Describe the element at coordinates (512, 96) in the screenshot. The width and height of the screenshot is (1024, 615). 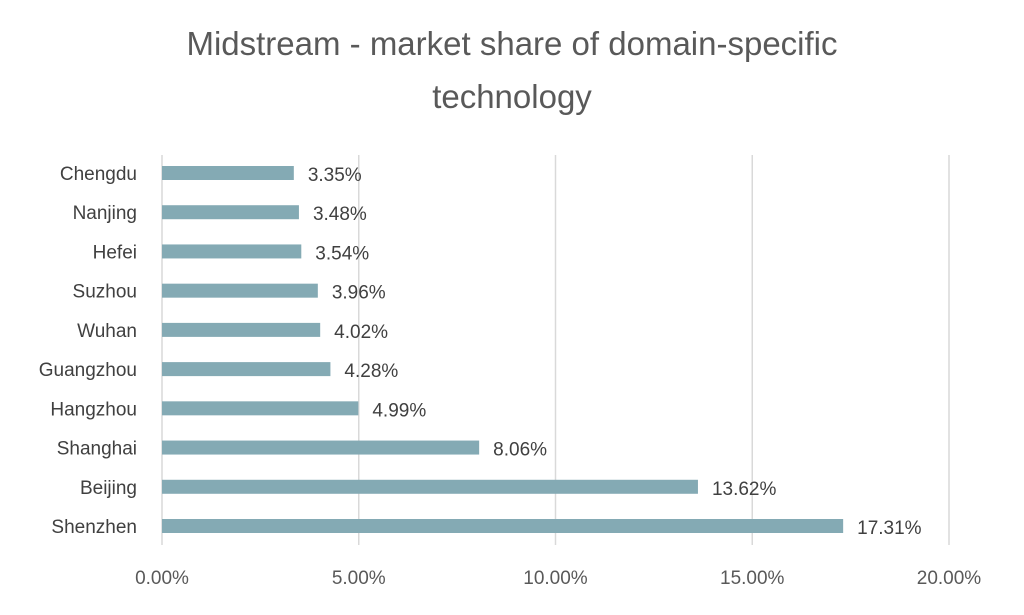
I see `chart-title-line-2: technology` at that location.